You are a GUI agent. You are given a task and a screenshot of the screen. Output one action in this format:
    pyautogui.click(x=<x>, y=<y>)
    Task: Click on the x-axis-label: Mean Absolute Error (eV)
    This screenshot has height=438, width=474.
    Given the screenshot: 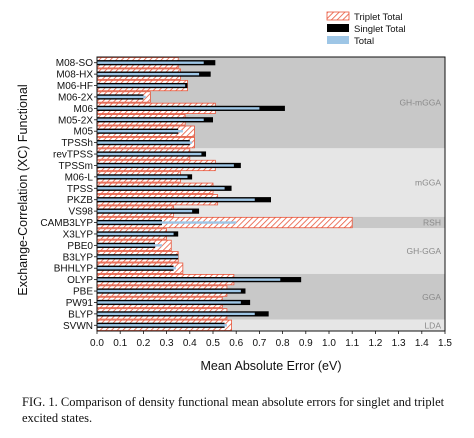 What is the action you would take?
    pyautogui.click(x=270, y=366)
    